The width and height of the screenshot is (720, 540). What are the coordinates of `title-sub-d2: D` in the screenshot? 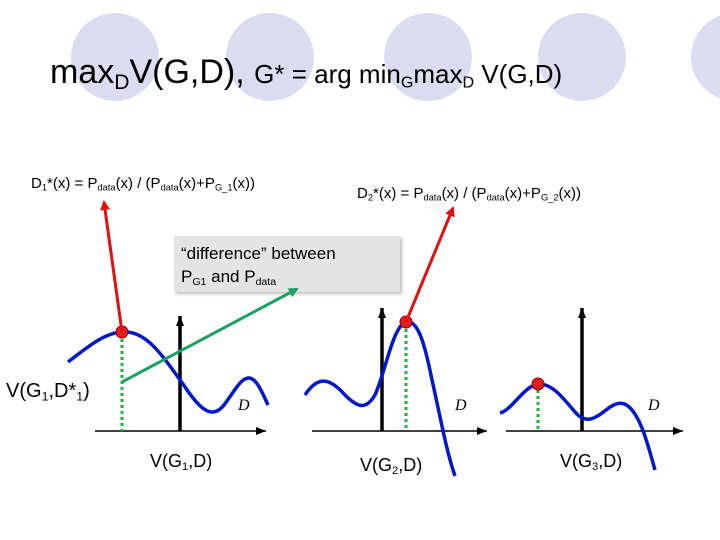 It's located at (468, 82).